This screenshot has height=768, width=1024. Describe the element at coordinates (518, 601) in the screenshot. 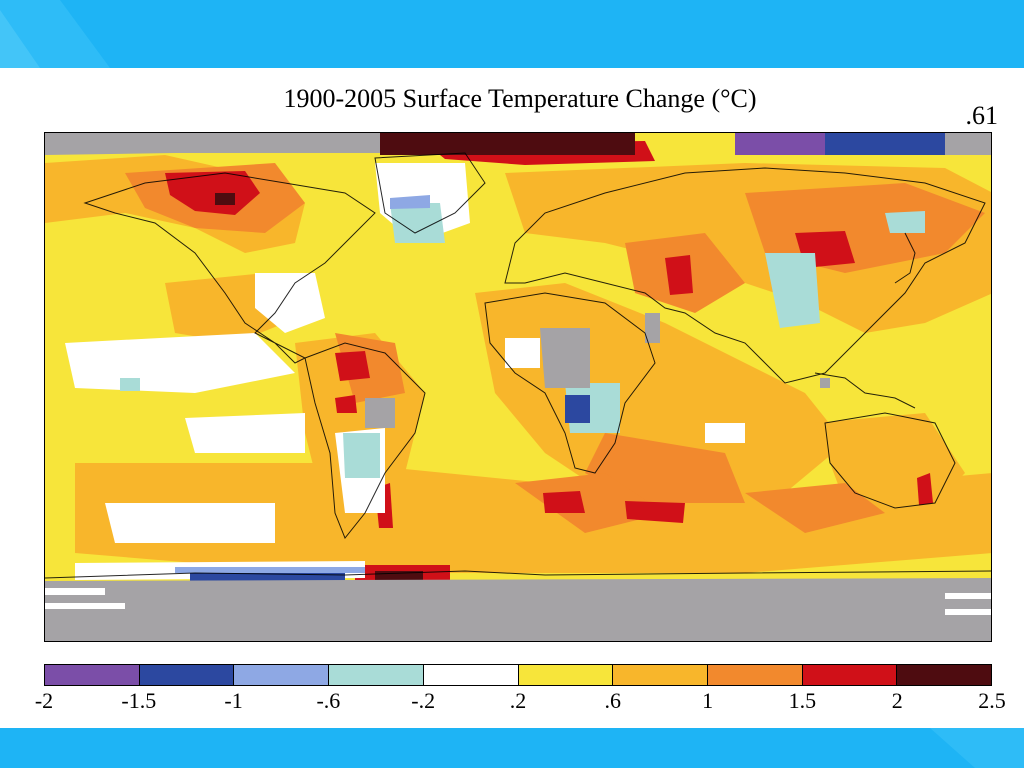

I see `antarctica-white-gaps` at that location.